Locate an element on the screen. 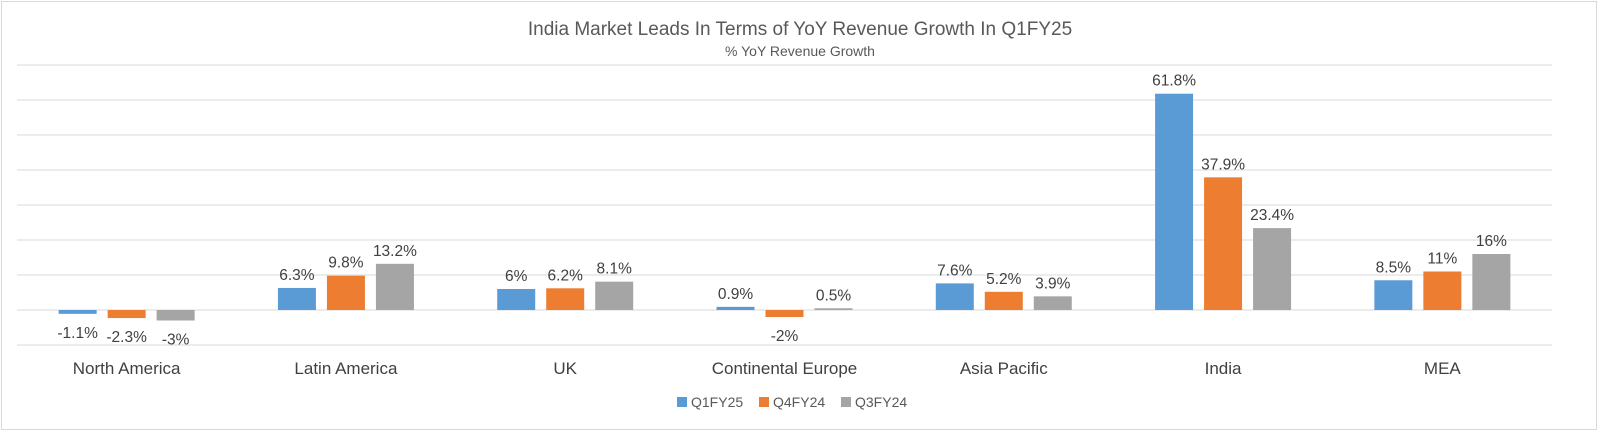 The image size is (1600, 433). data-label: 8.1% is located at coordinates (615, 269).